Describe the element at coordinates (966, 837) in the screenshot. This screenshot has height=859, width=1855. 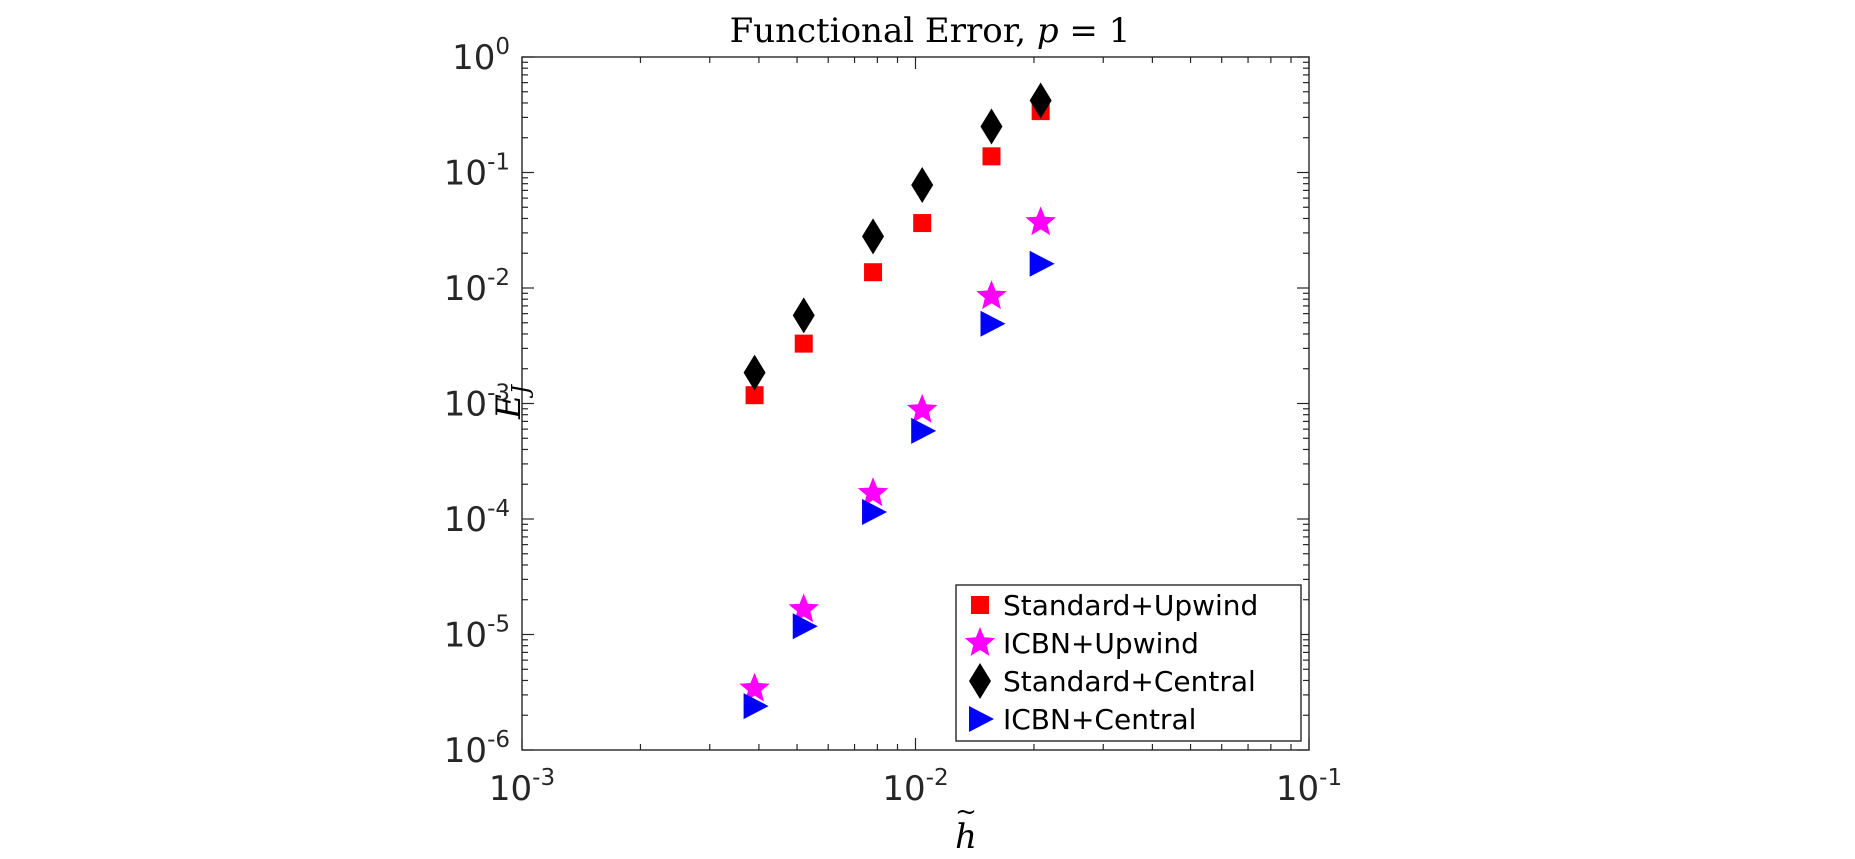
I see `x-axis-label-text: h` at that location.